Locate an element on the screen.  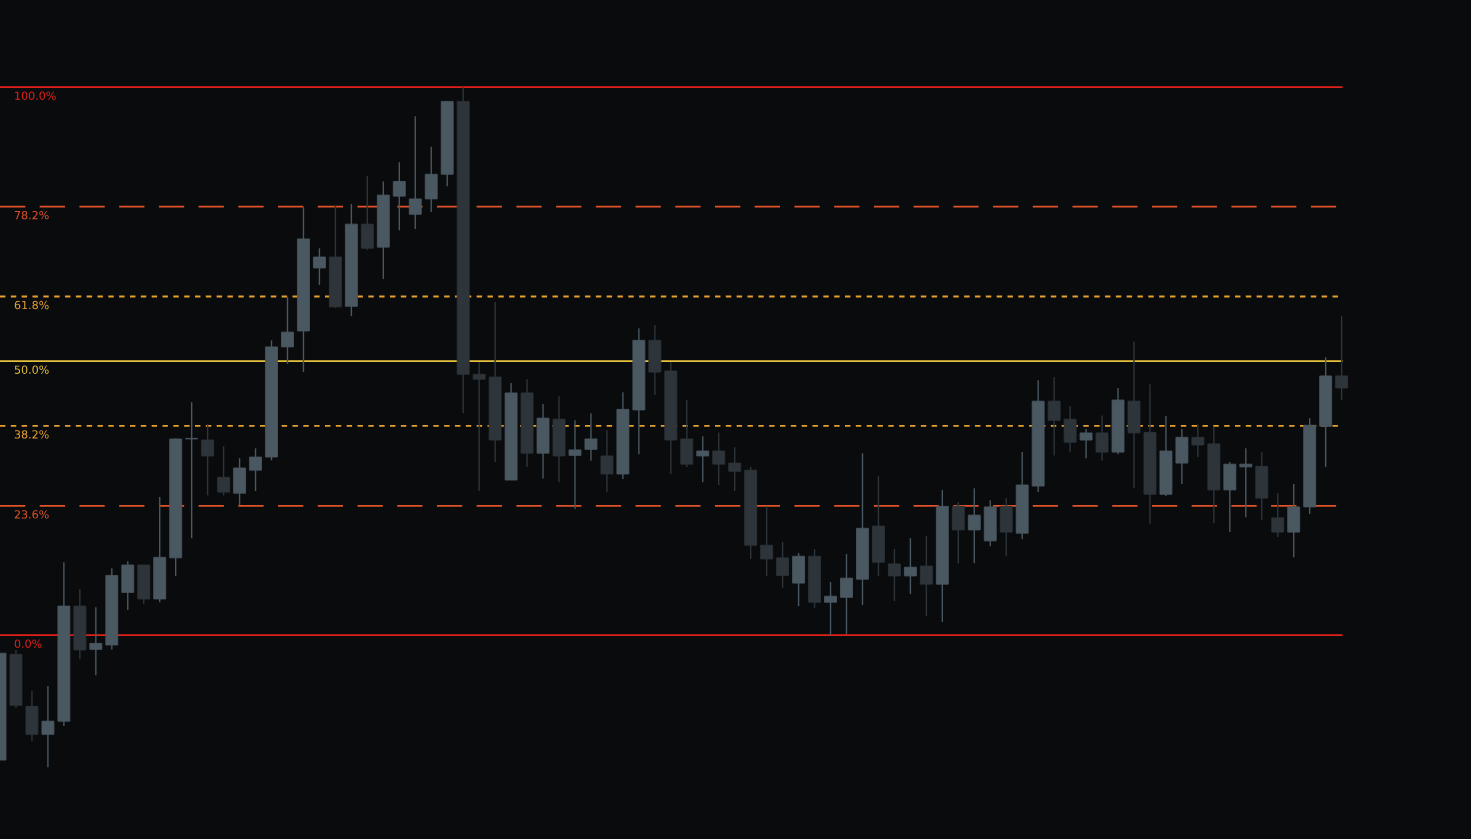
ref-line-label: 0.0% is located at coordinates (28, 643).